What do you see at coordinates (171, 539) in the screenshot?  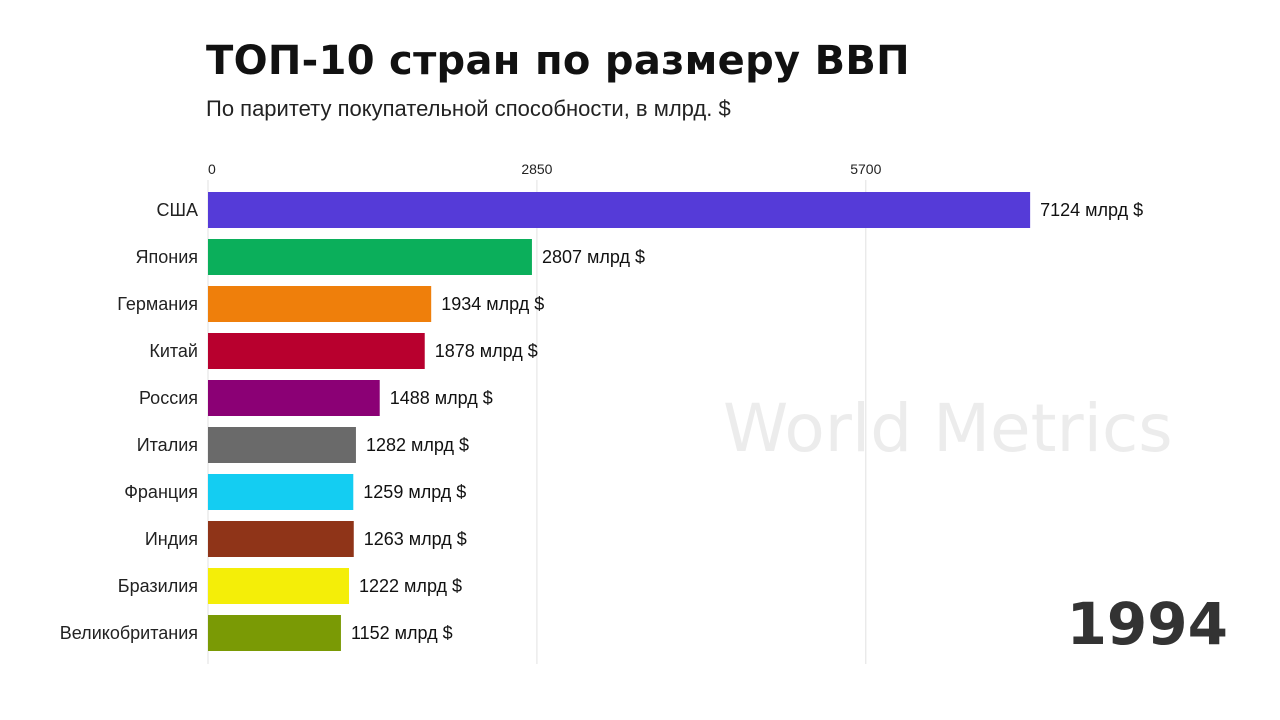 I see `category-label: Индия` at bounding box center [171, 539].